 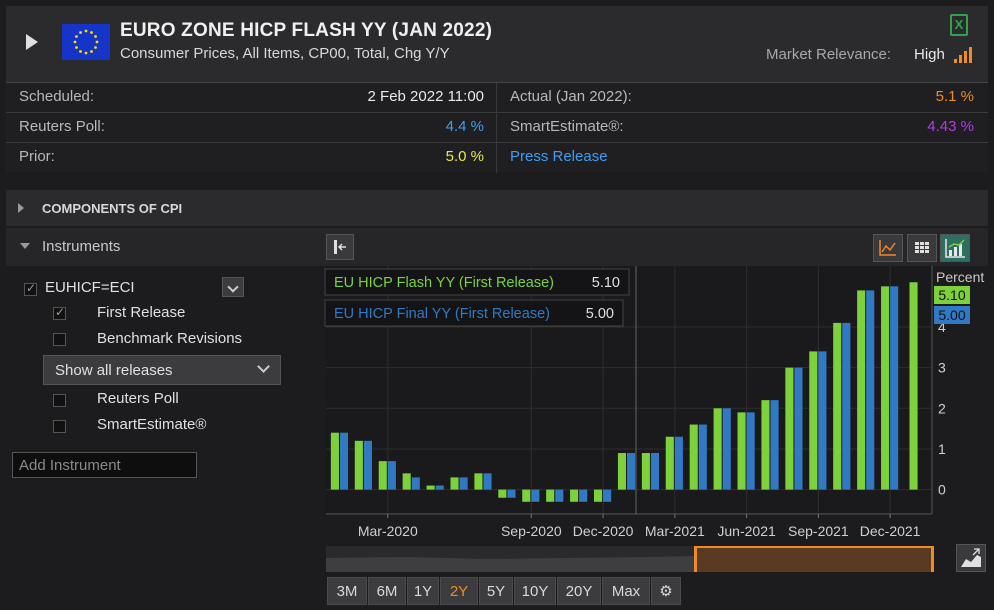 What do you see at coordinates (567, 126) in the screenshot?
I see `smart-estimate-label: SmartEstimate®:` at bounding box center [567, 126].